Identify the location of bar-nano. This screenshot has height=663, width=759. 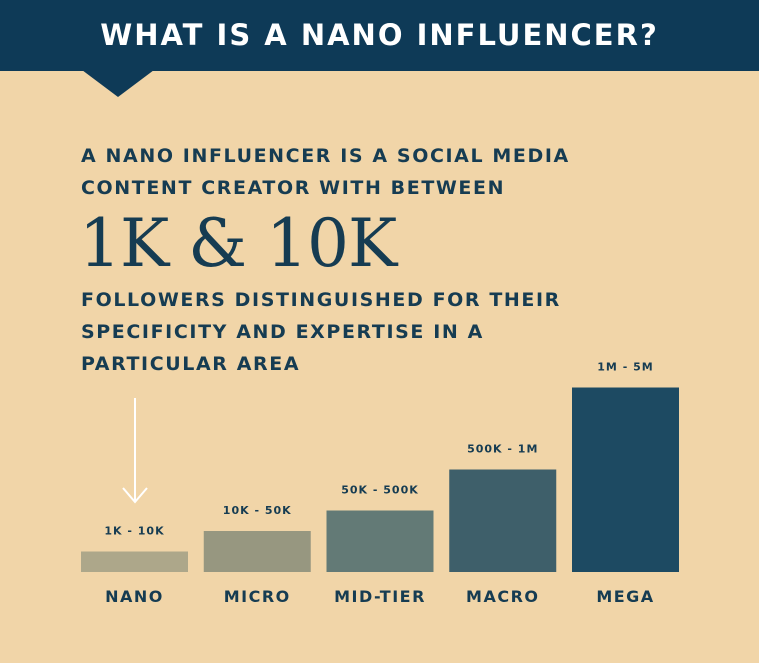
(134, 561).